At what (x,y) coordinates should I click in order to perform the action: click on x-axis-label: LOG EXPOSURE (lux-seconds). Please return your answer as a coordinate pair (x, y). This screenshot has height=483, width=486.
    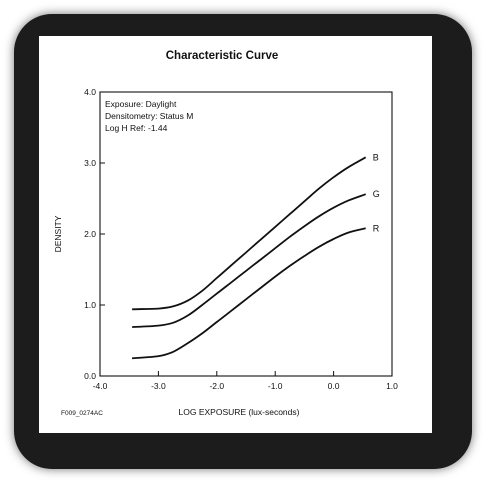
    Looking at the image, I should click on (239, 412).